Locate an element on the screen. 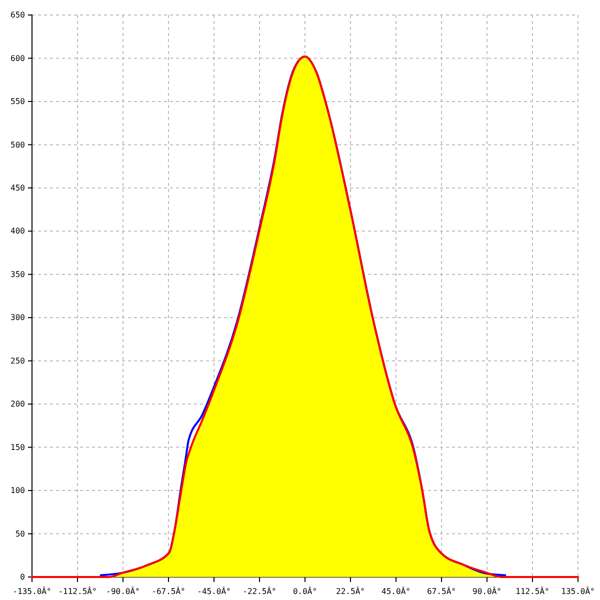 The height and width of the screenshot is (600, 600). y-tick-label: 650 is located at coordinates (18, 15).